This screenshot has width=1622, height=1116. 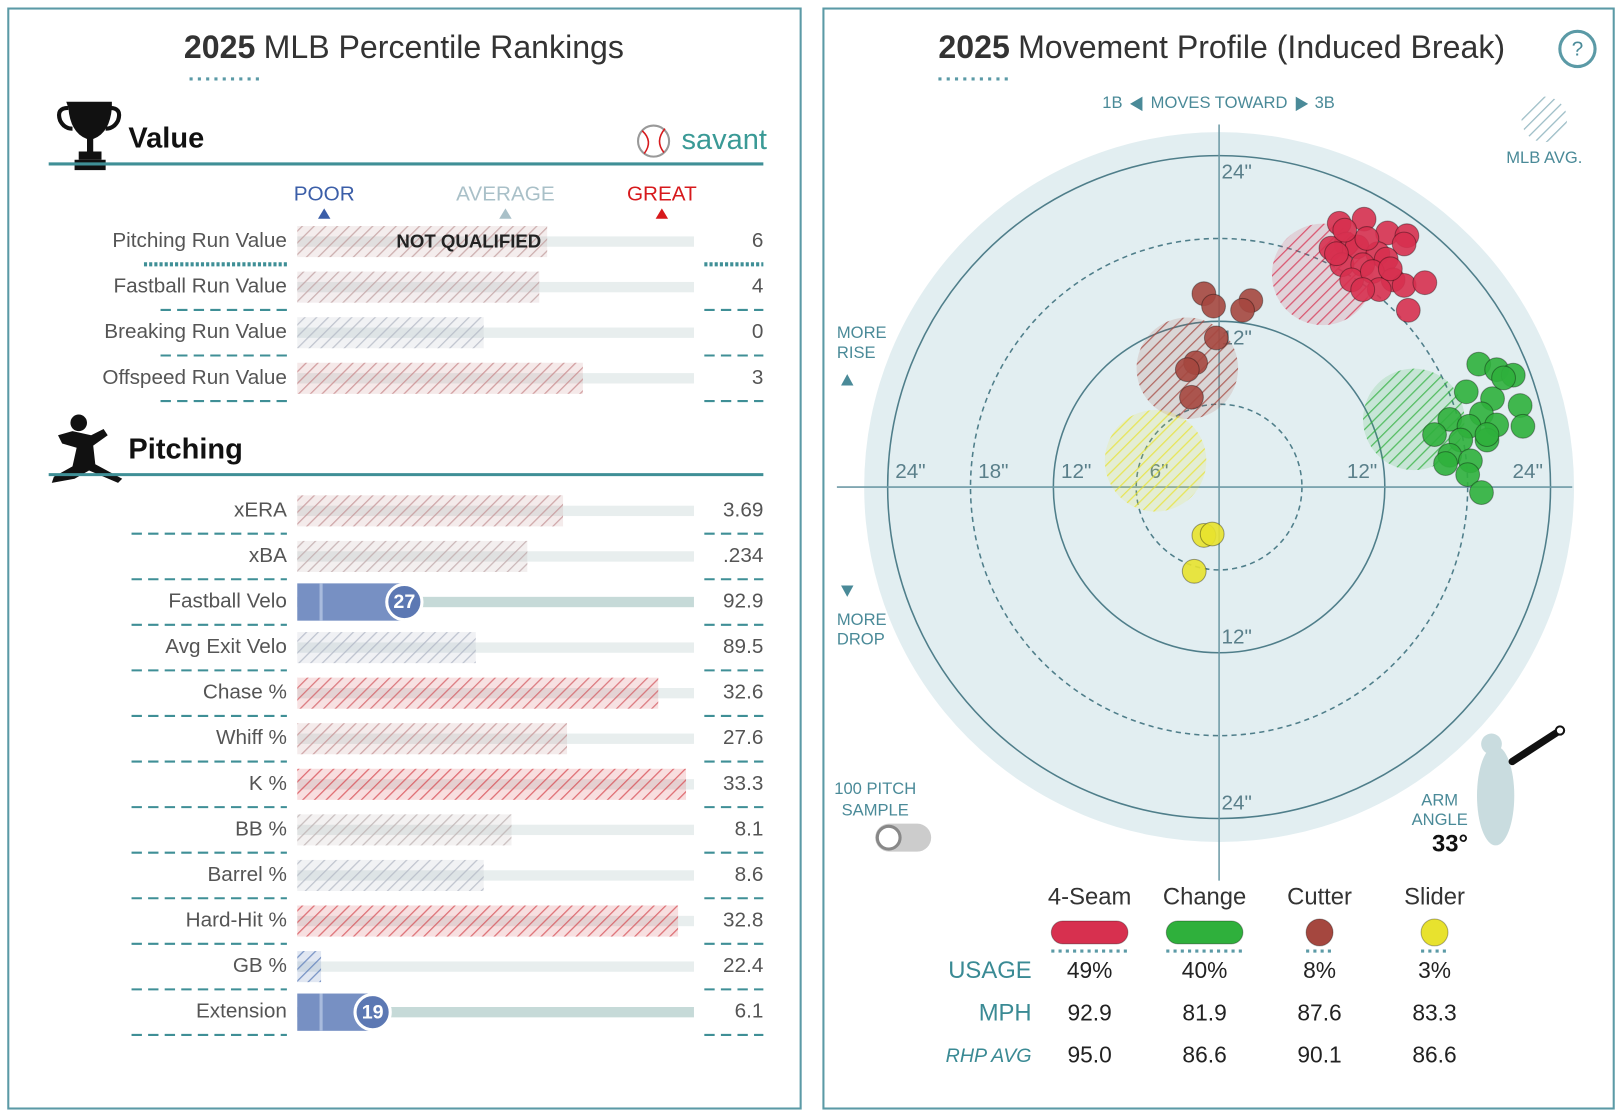 I want to click on pitcher-icon, so click(x=87, y=448).